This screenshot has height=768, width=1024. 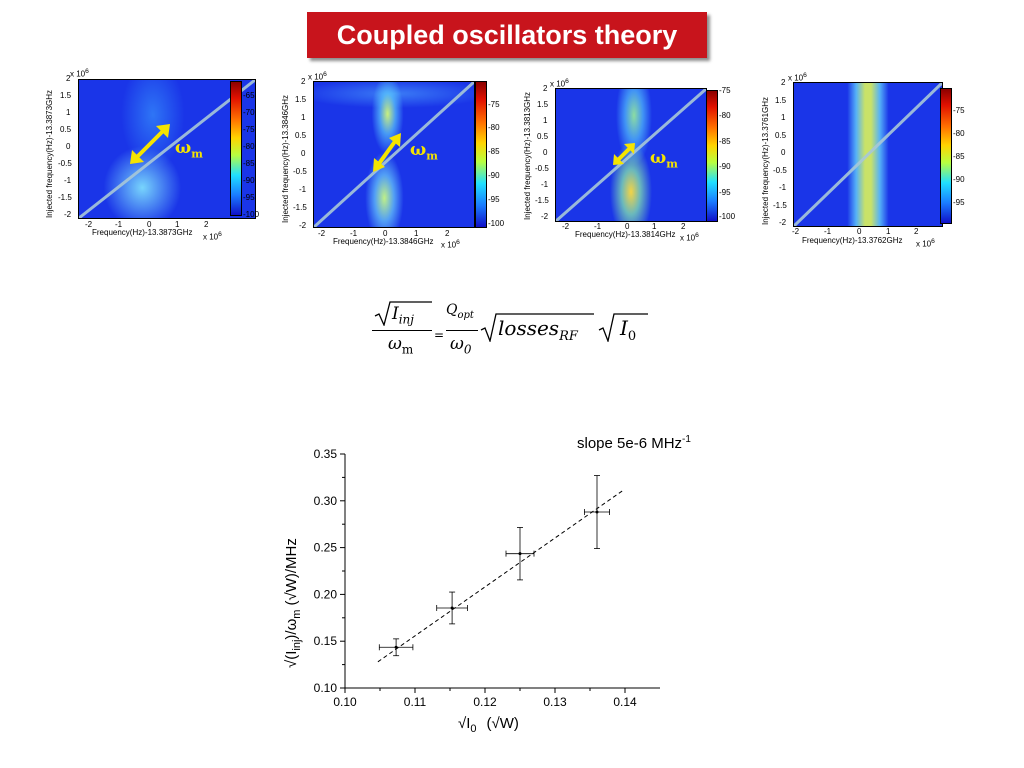 What do you see at coordinates (597, 512) in the screenshot?
I see `data-point` at bounding box center [597, 512].